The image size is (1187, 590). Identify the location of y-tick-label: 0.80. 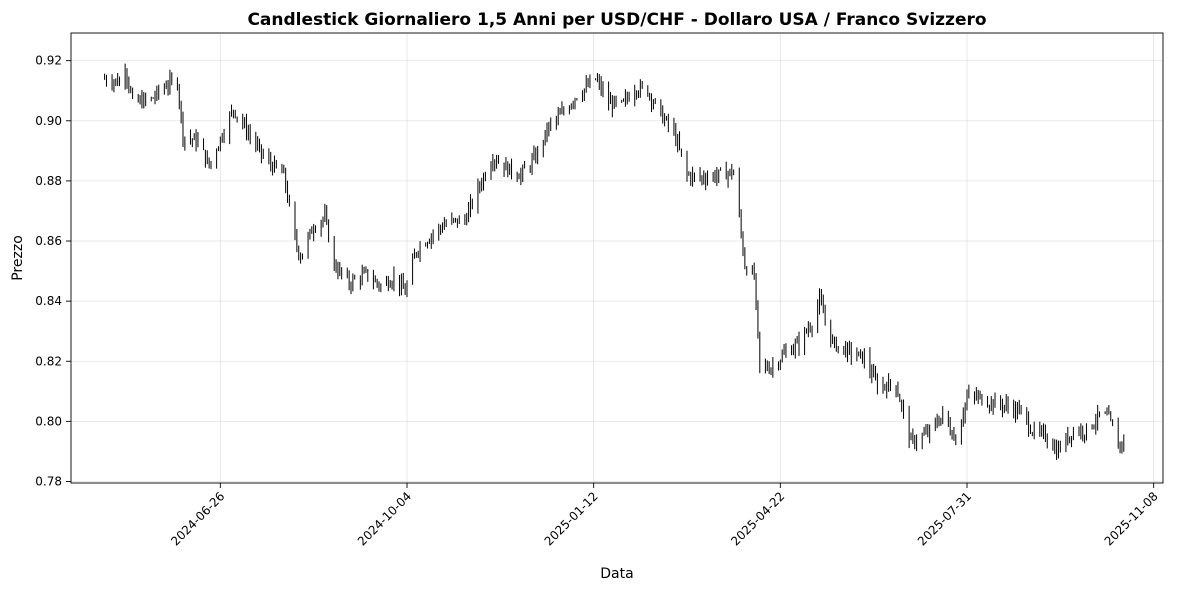
(48, 421).